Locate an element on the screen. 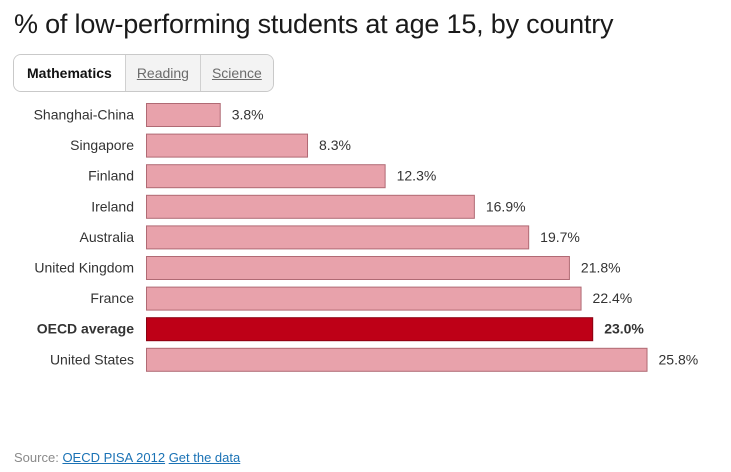  category-label: Ireland is located at coordinates (112, 206).